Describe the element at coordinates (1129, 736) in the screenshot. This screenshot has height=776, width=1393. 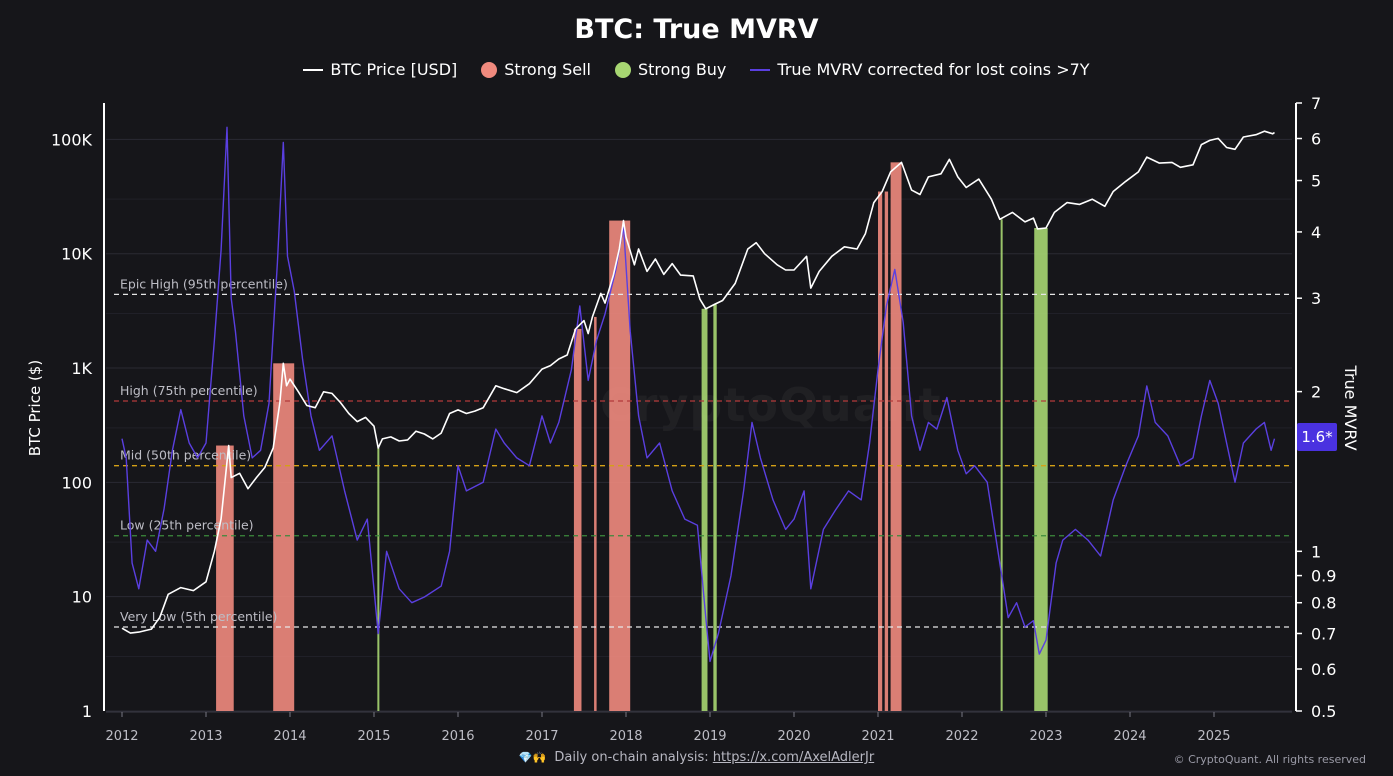
I see `x-tick-label: 2024` at that location.